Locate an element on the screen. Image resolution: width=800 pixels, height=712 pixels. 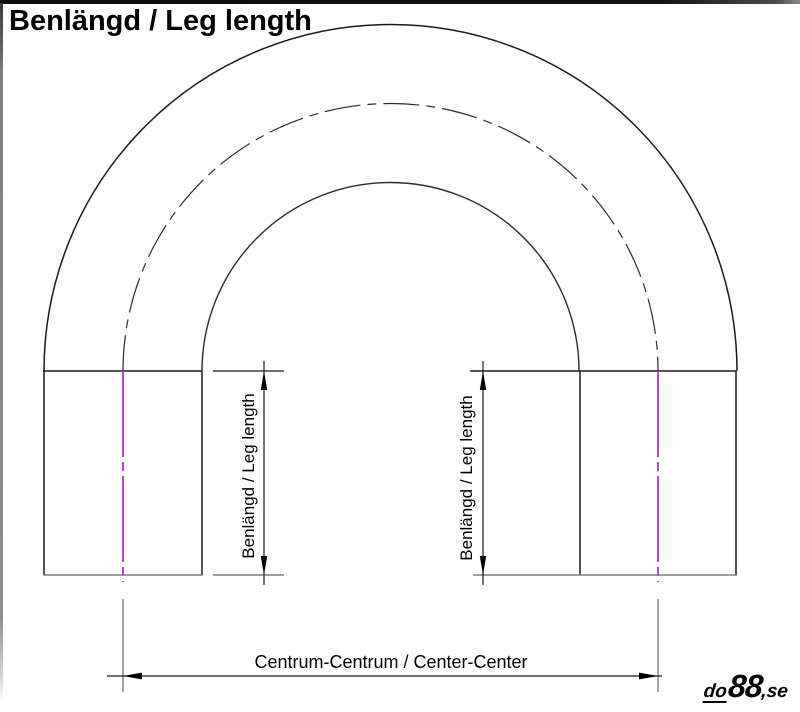
logo-number: 88 is located at coordinates (745, 686).